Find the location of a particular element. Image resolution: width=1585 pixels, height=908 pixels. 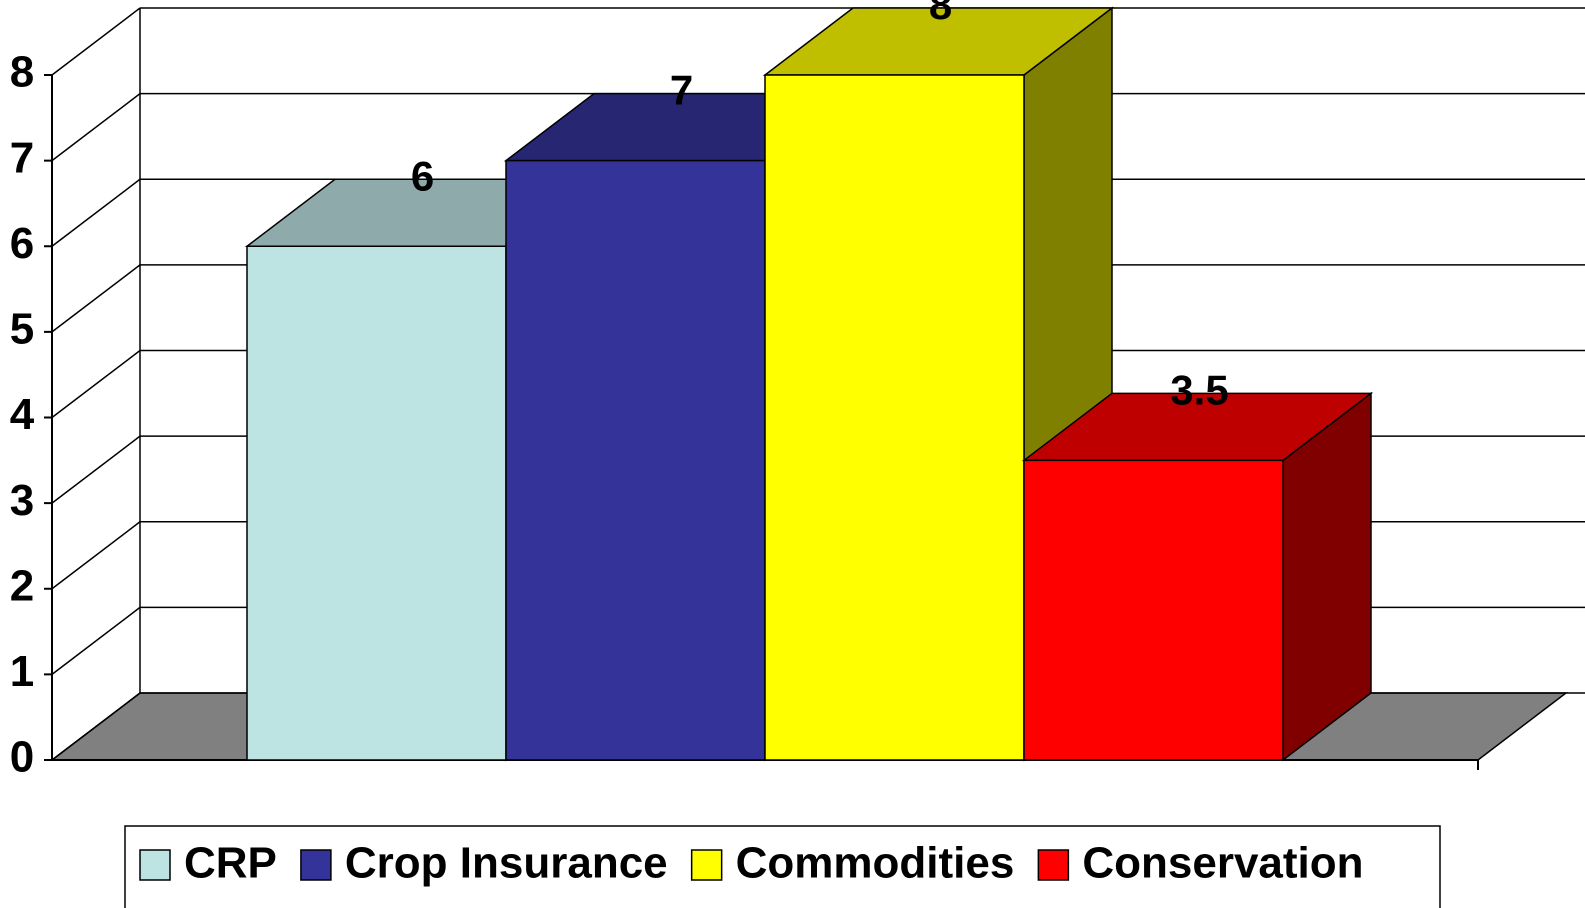

data-label: 3.5 is located at coordinates (1199, 389).